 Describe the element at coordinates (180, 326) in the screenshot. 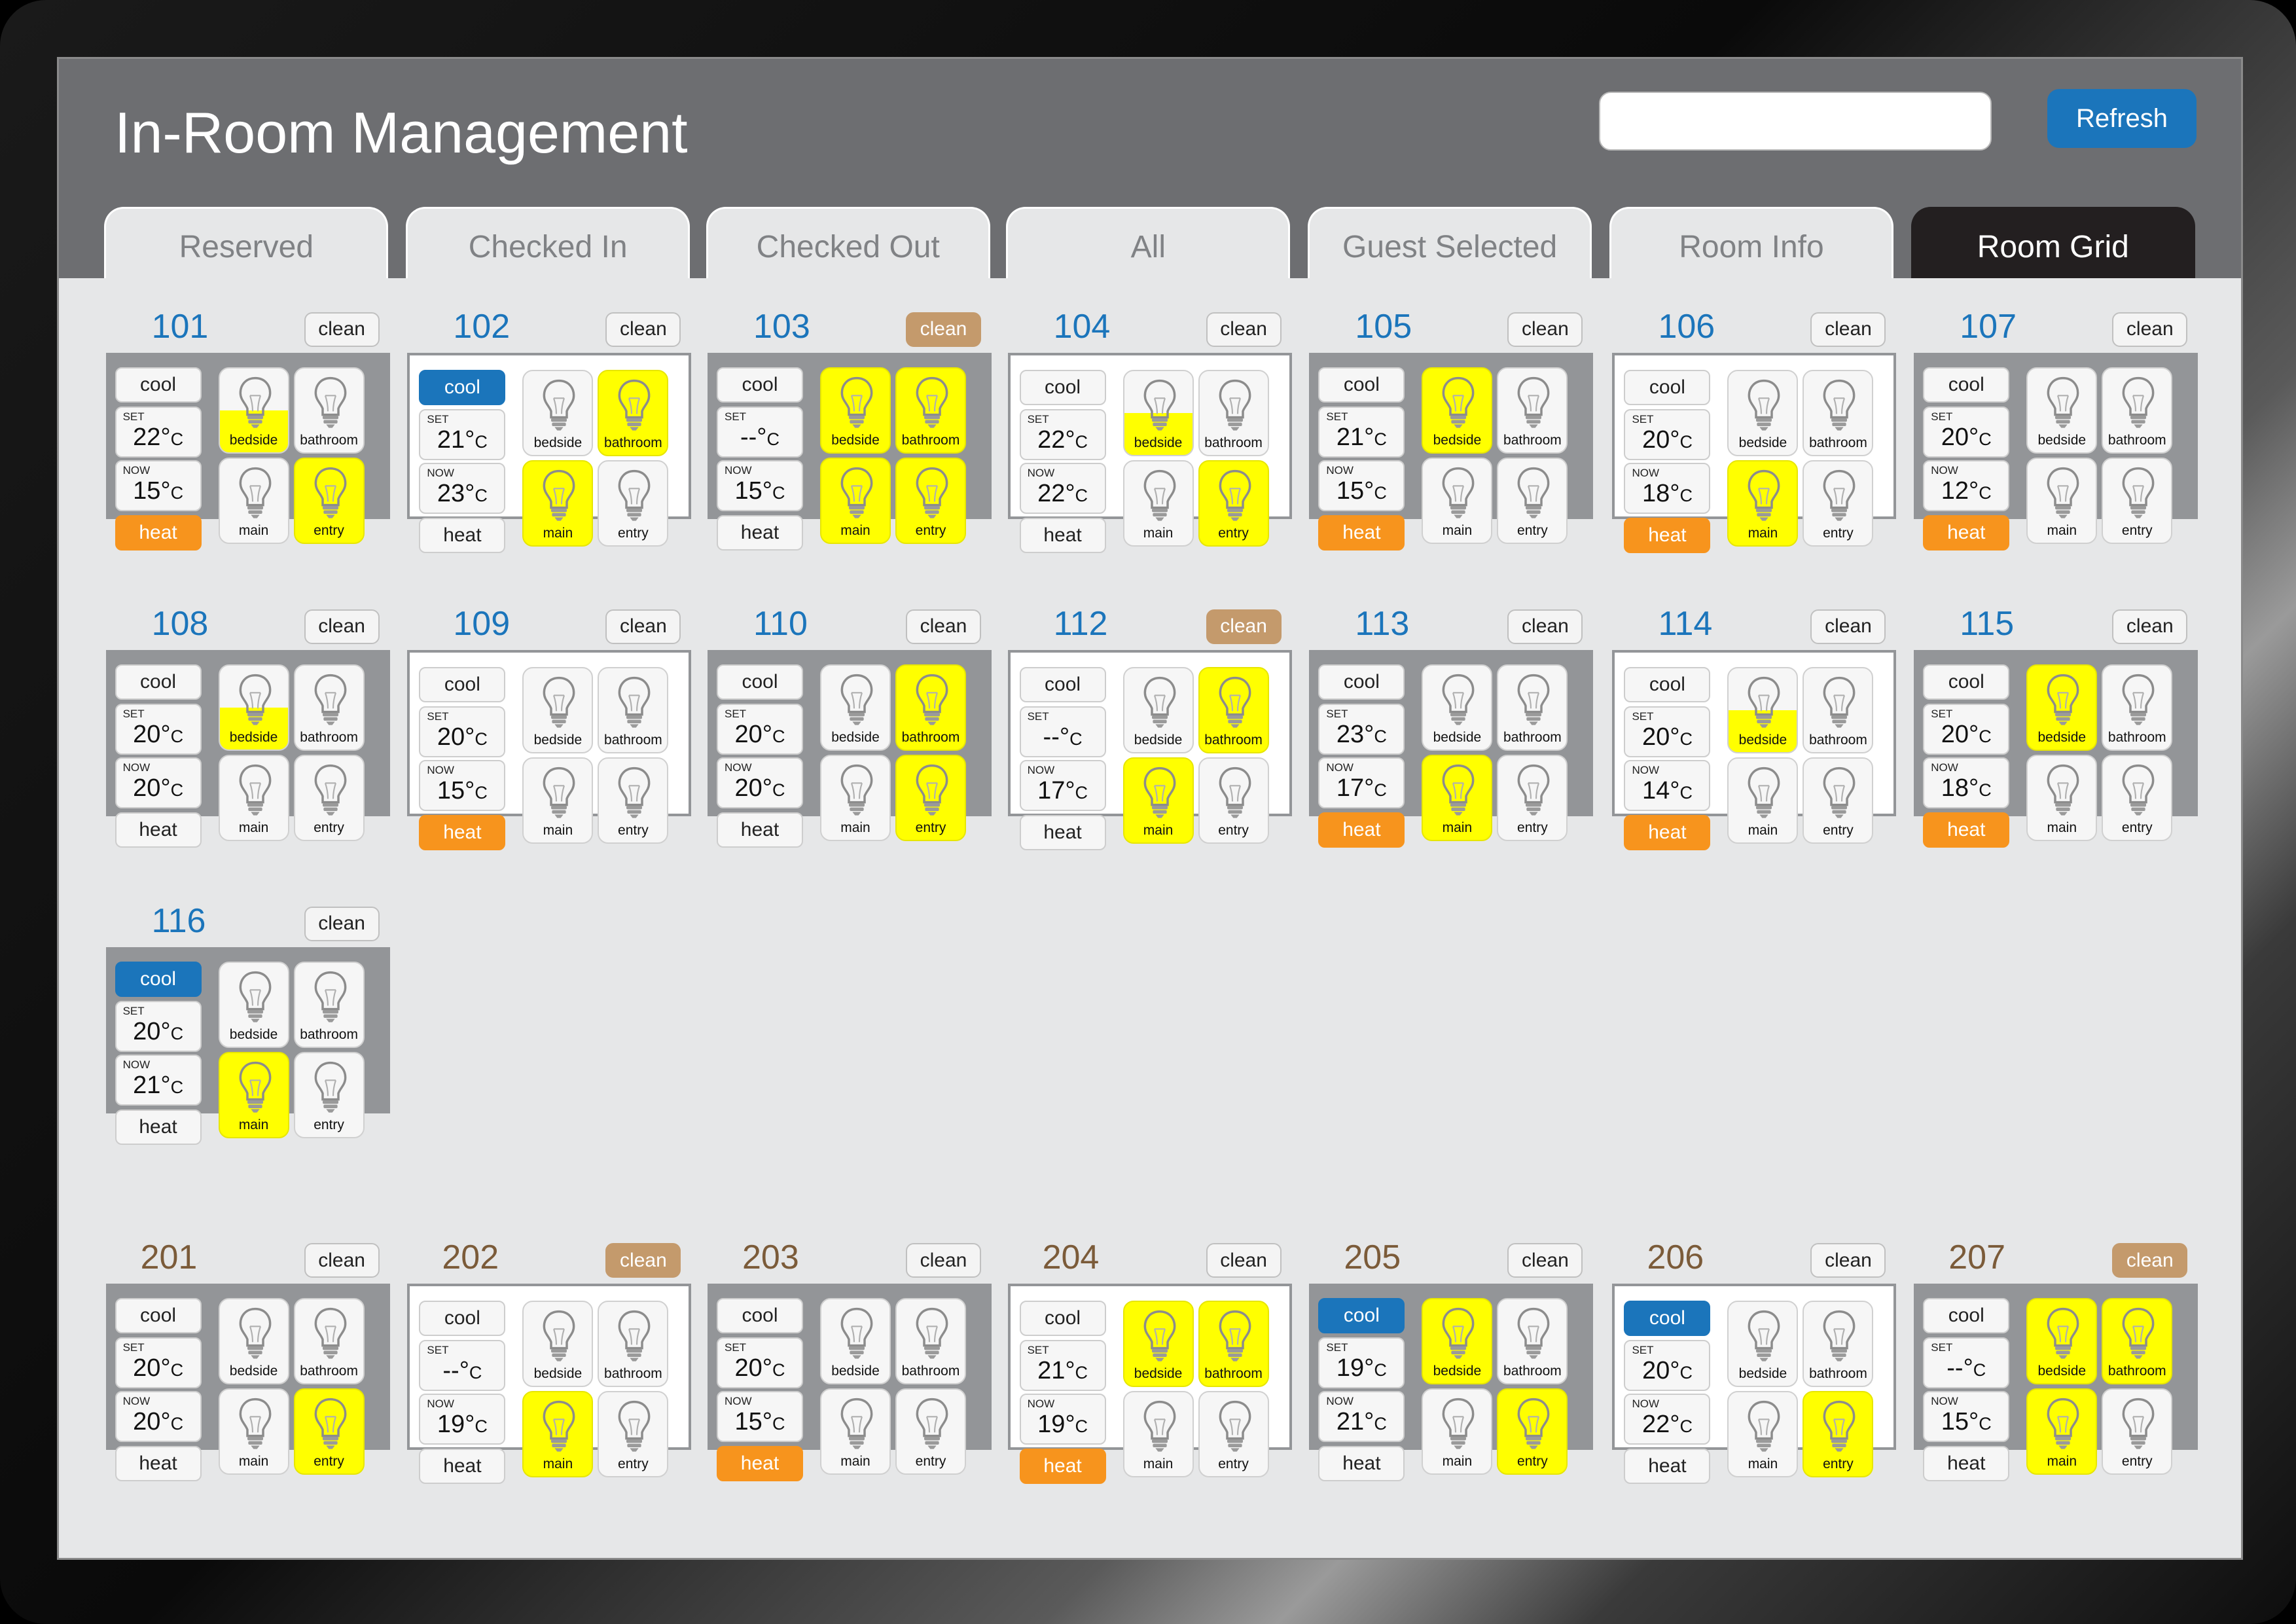

I see `room-number: 101` at that location.